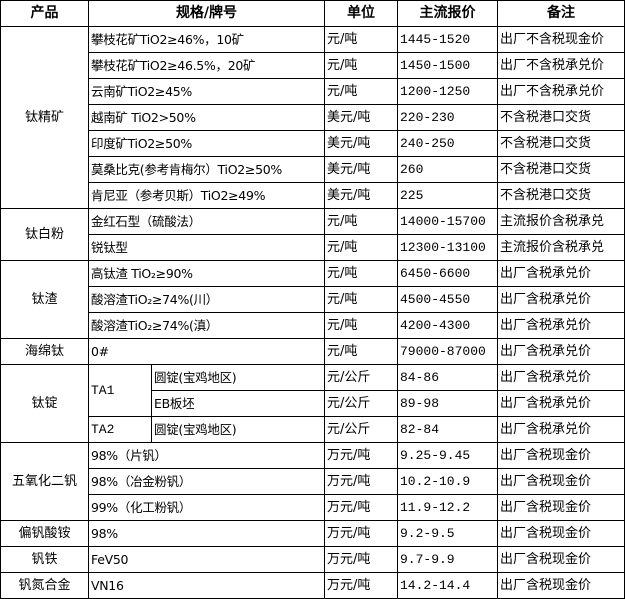 This screenshot has height=599, width=625. What do you see at coordinates (312, 585) in the screenshot?
I see `table-row: 钒氮合金 VN16 万元/吨 14.2-14.4 出厂含税现金价` at bounding box center [312, 585].